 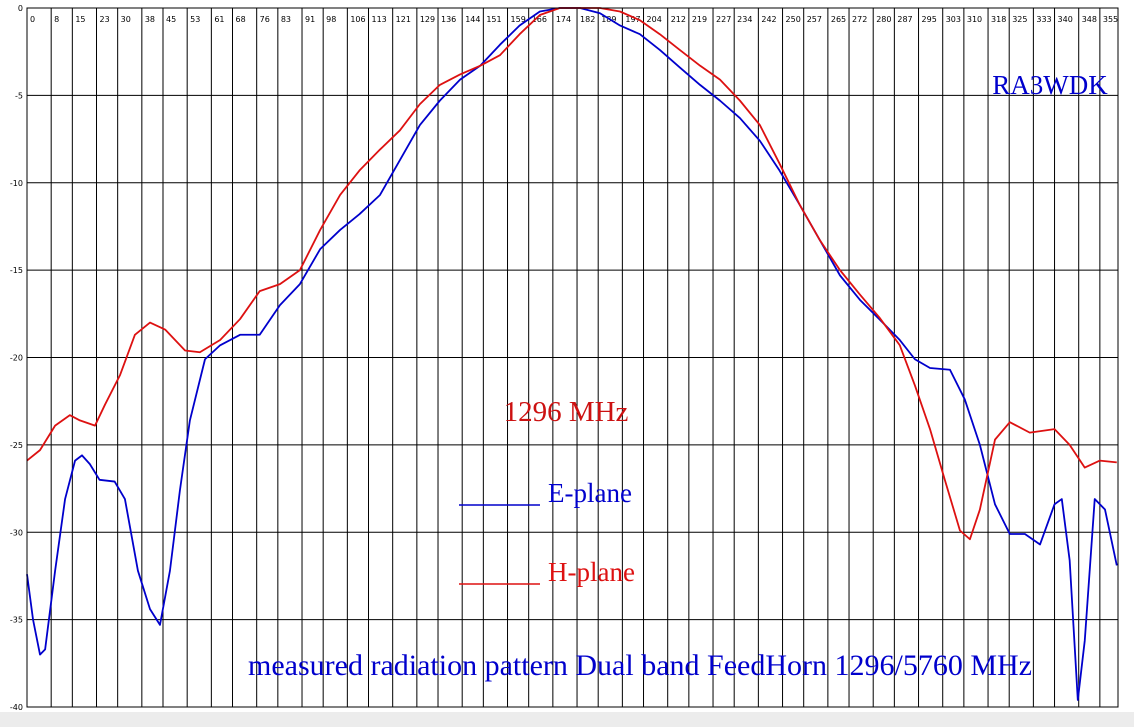 What do you see at coordinates (953, 19) in the screenshot?
I see `x-tick-label: 303` at bounding box center [953, 19].